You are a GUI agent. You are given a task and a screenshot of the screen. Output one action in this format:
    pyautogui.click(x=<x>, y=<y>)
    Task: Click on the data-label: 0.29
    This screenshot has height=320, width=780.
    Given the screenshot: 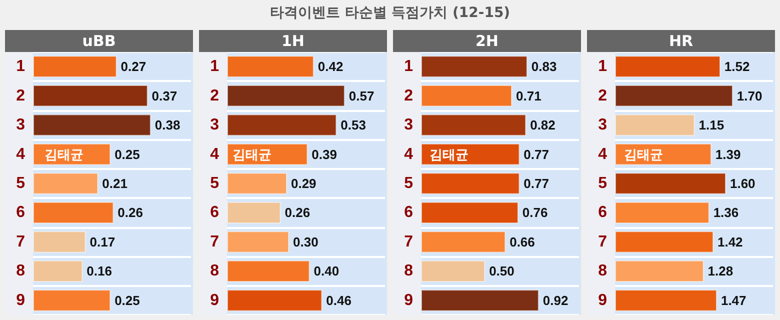 What is the action you would take?
    pyautogui.click(x=303, y=183)
    